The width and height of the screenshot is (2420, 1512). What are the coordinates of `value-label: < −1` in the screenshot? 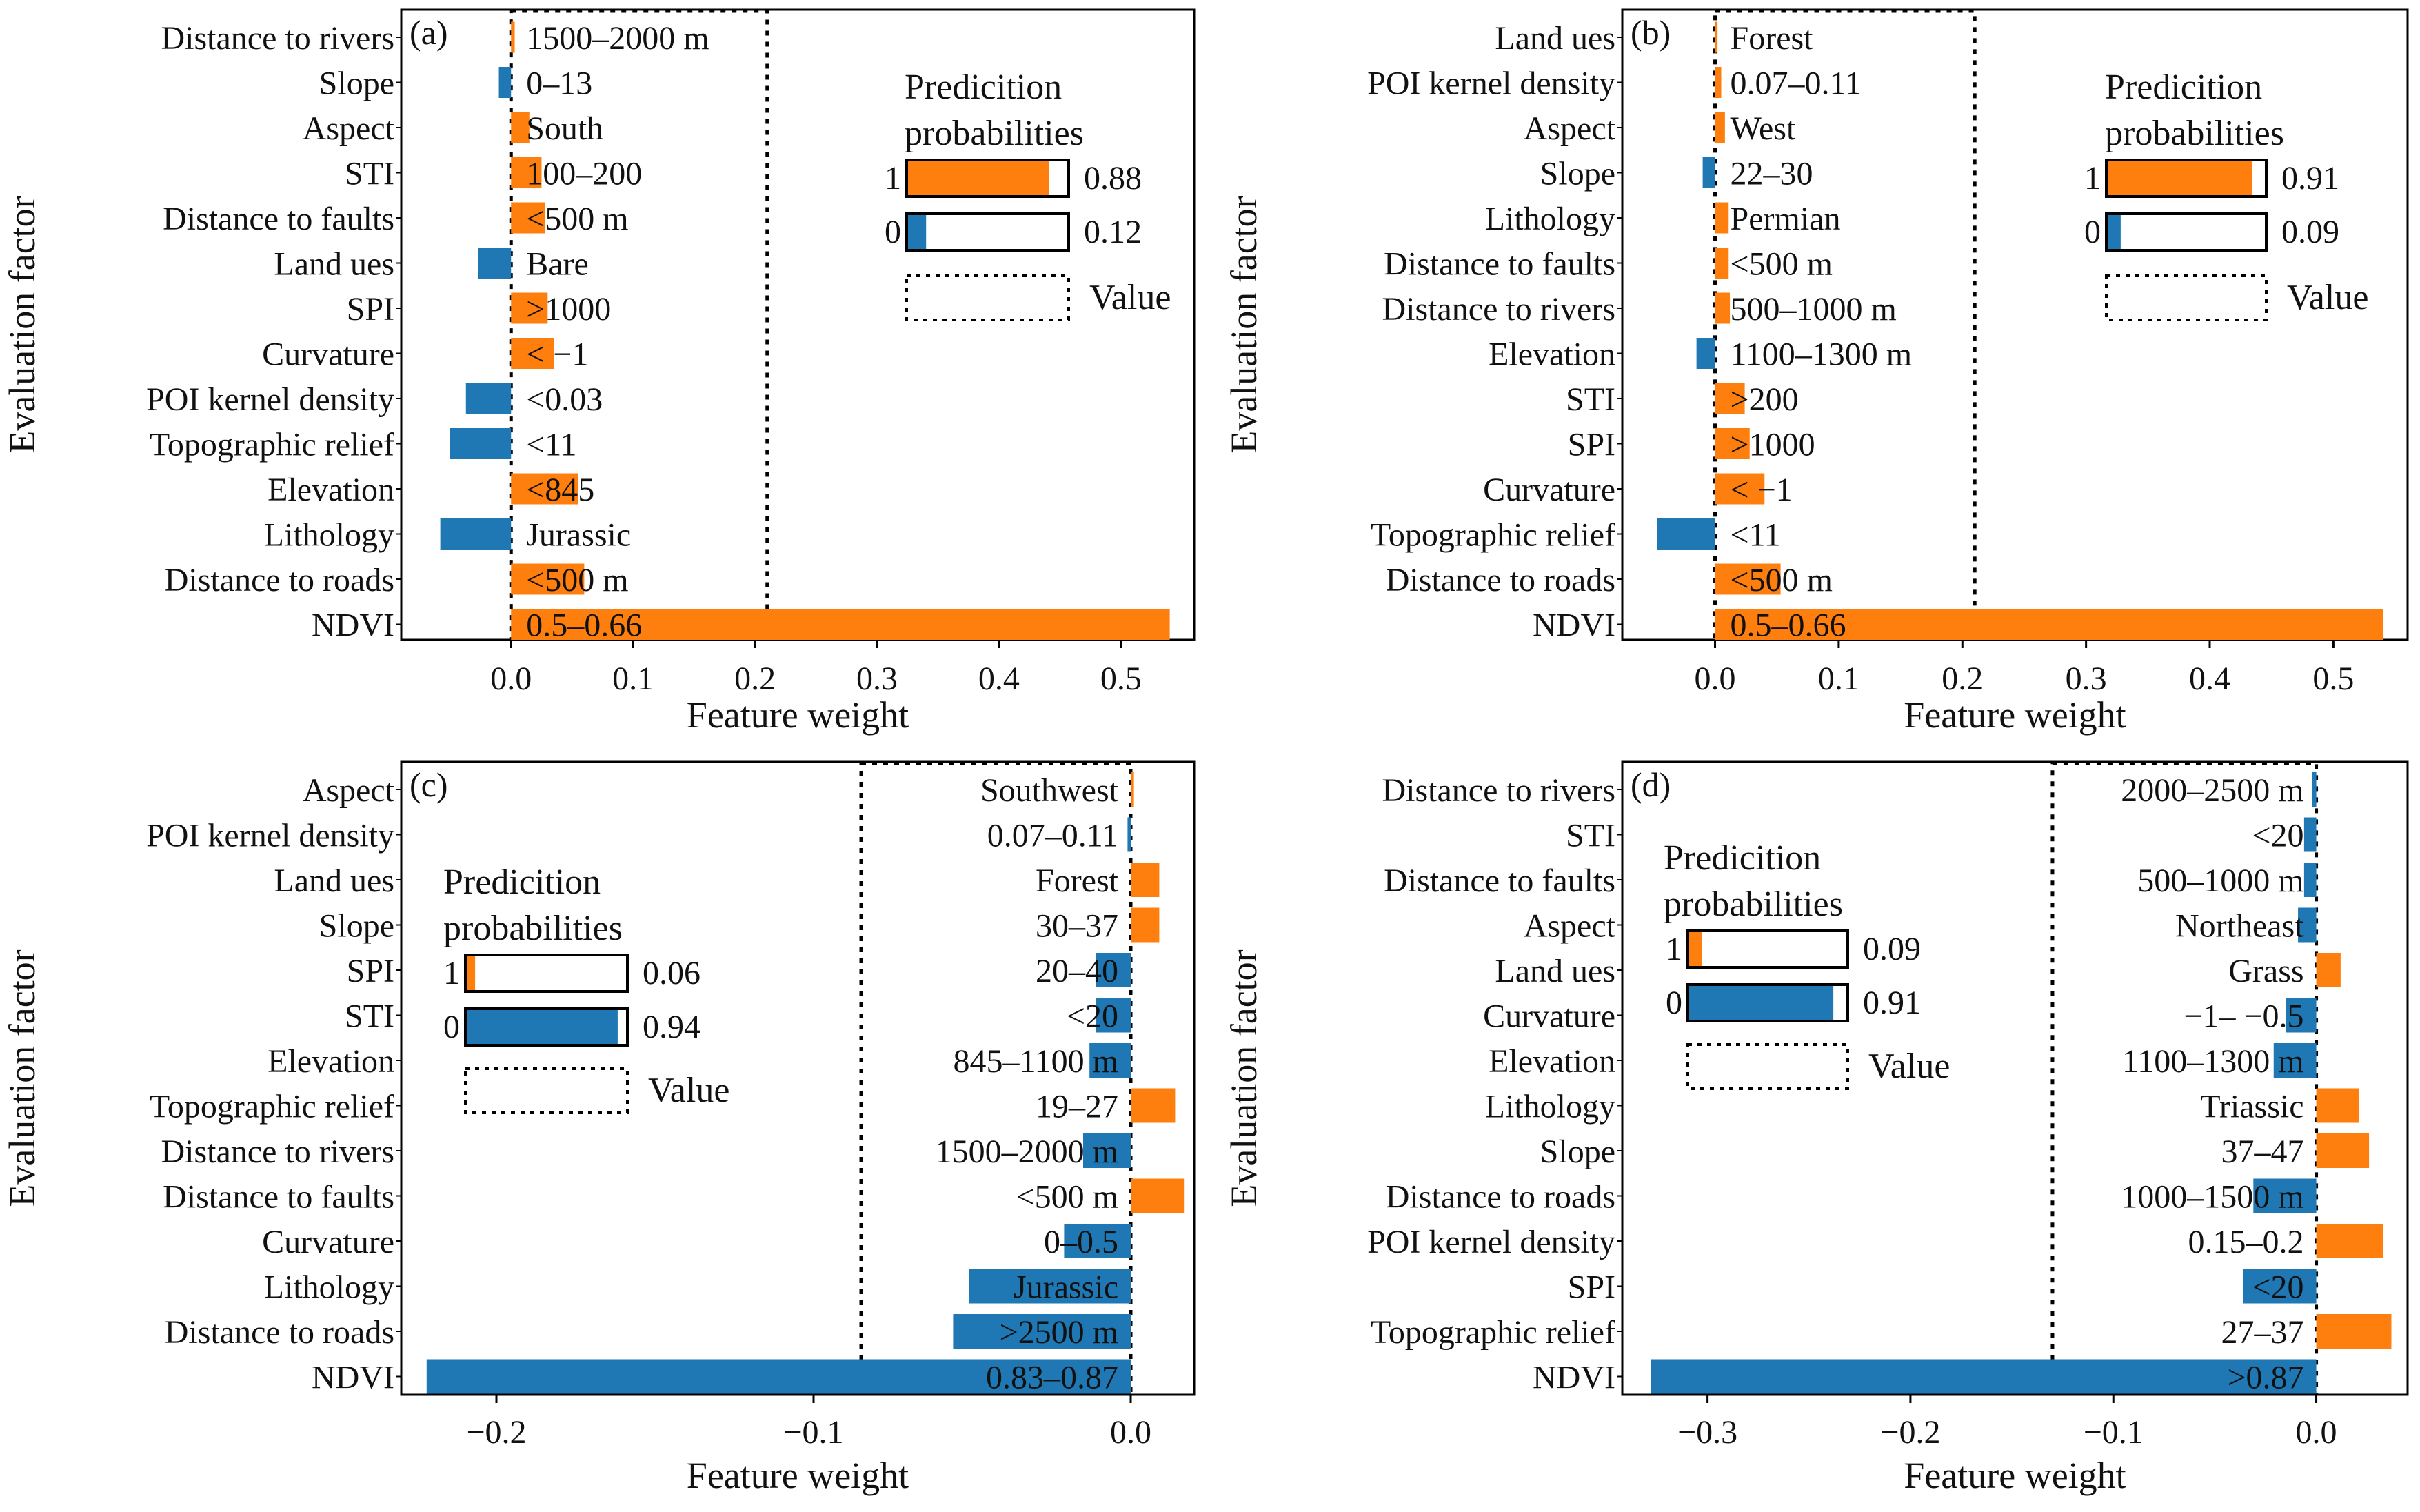 It's located at (557, 354).